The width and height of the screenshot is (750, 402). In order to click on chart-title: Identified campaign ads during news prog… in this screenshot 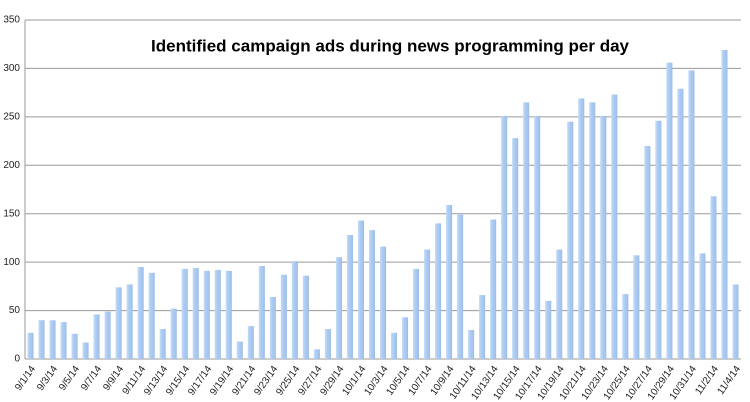, I will do `click(390, 45)`.